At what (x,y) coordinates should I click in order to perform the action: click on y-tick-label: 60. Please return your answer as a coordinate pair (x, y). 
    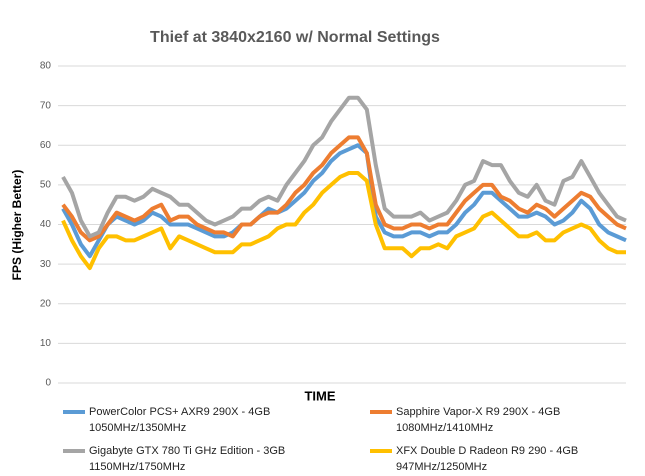
    Looking at the image, I should click on (46, 145).